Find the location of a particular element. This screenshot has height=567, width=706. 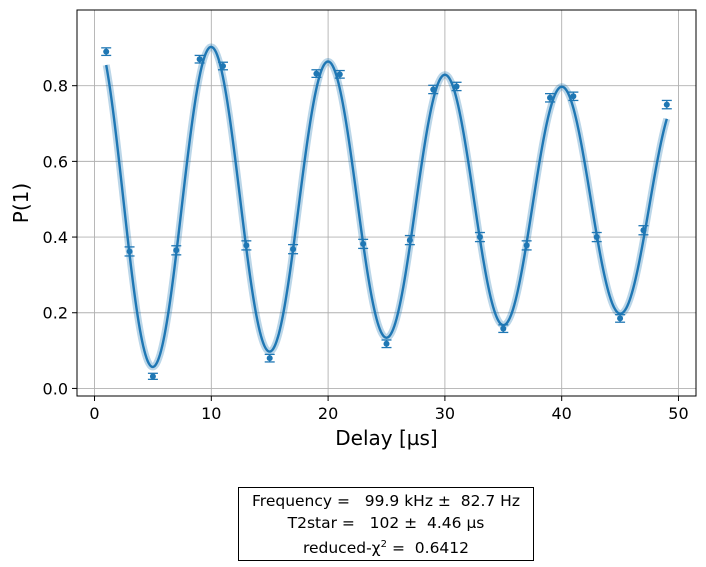

x-tick-label: 40 is located at coordinates (562, 413).